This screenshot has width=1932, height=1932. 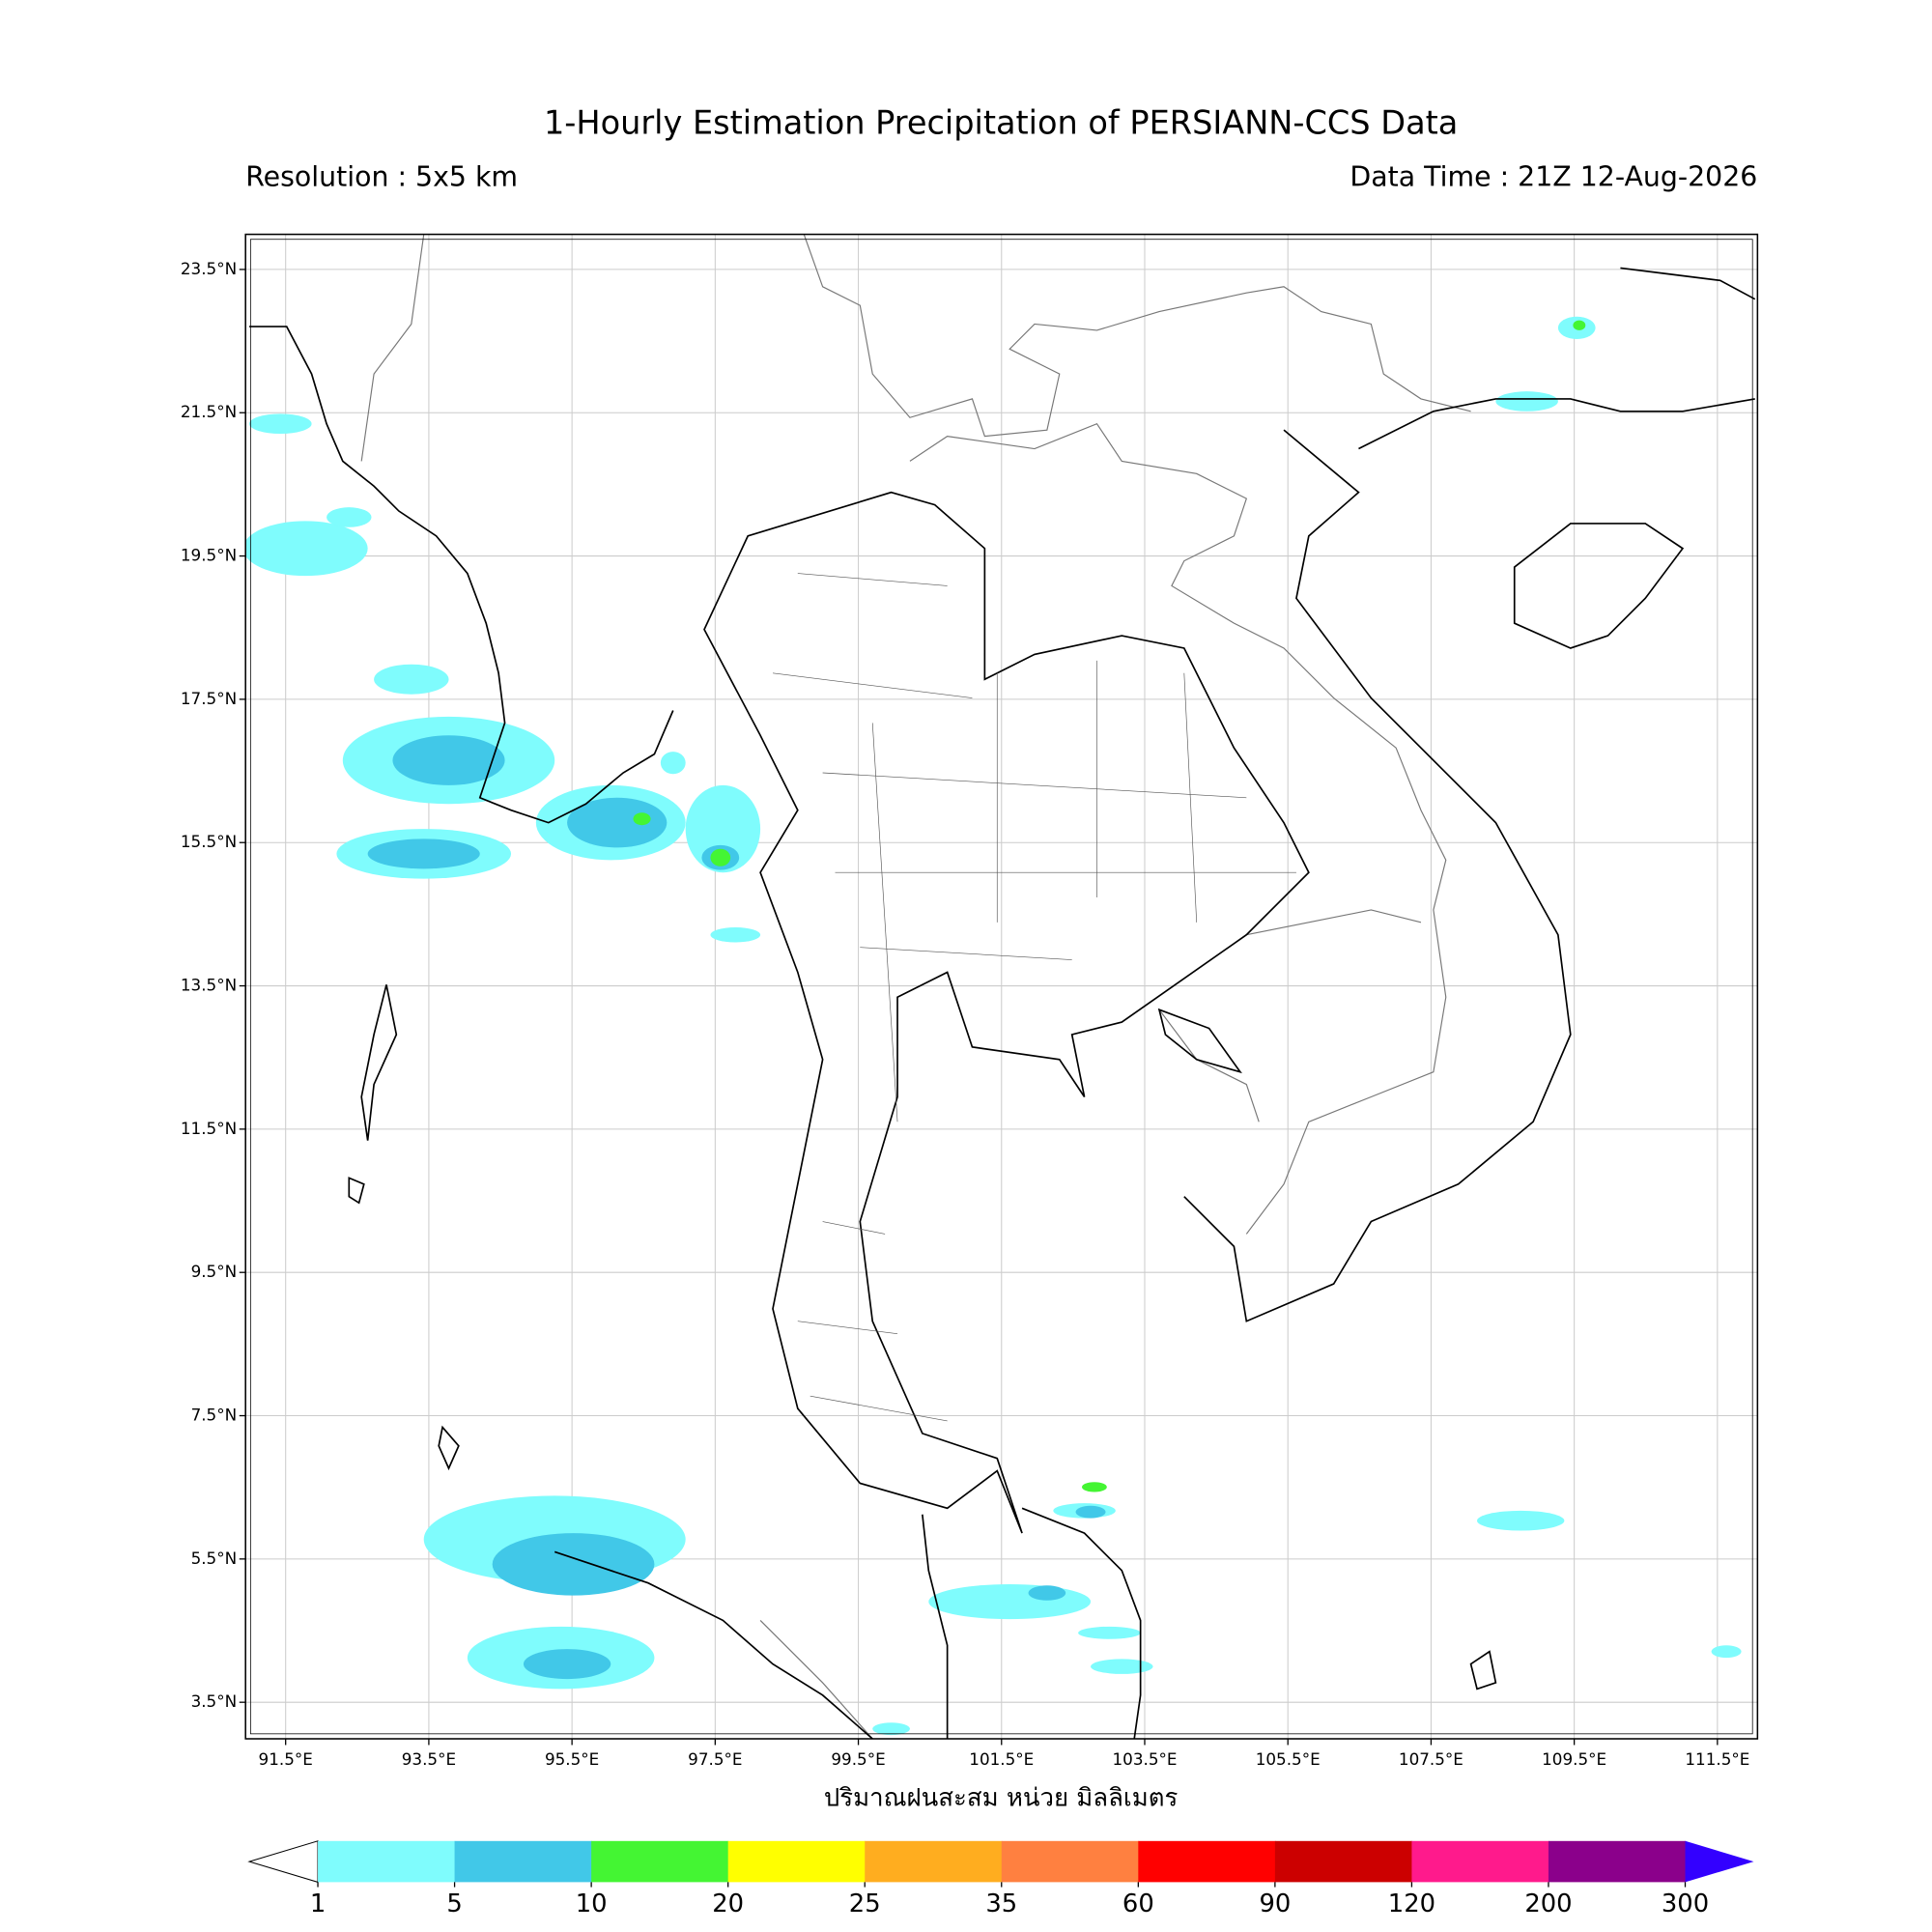 What do you see at coordinates (1574, 1759) in the screenshot?
I see `x-tick-label: 109.5°E` at bounding box center [1574, 1759].